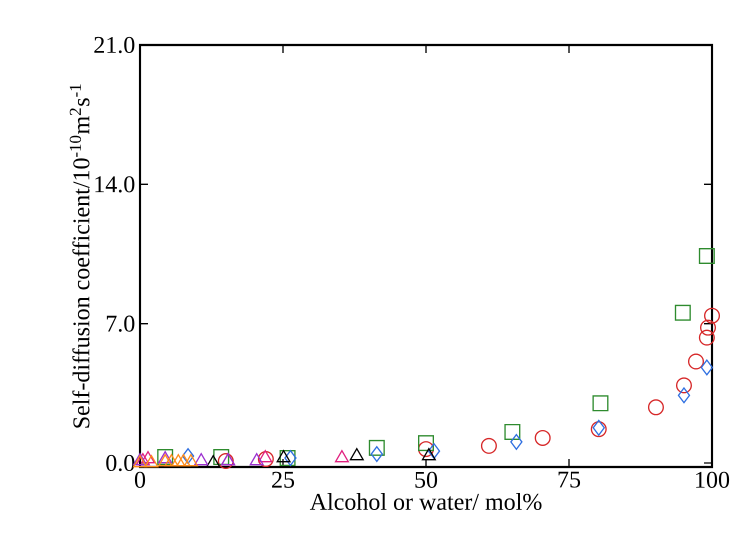  I want to click on y-tick-label: 21.0, so click(114, 45).